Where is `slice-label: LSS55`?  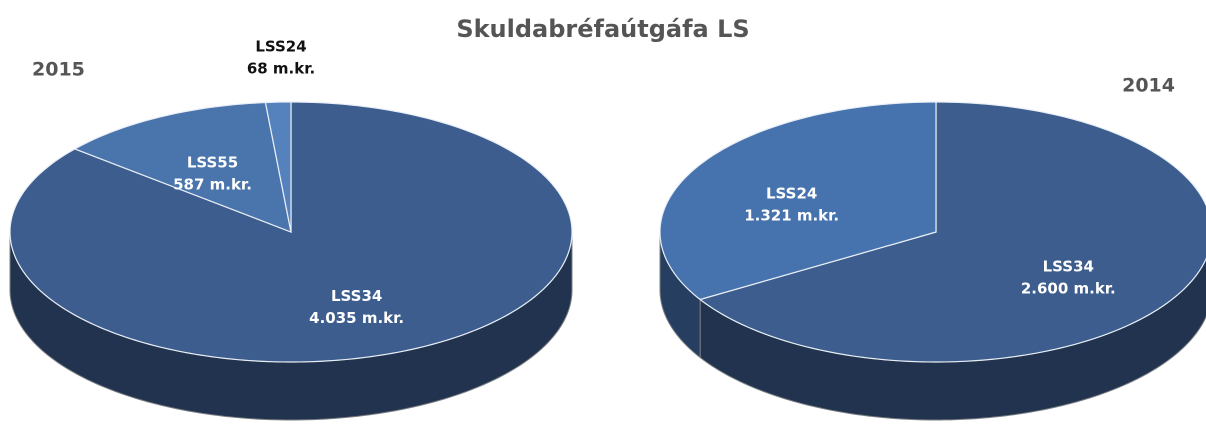
slice-label: LSS55 is located at coordinates (212, 162).